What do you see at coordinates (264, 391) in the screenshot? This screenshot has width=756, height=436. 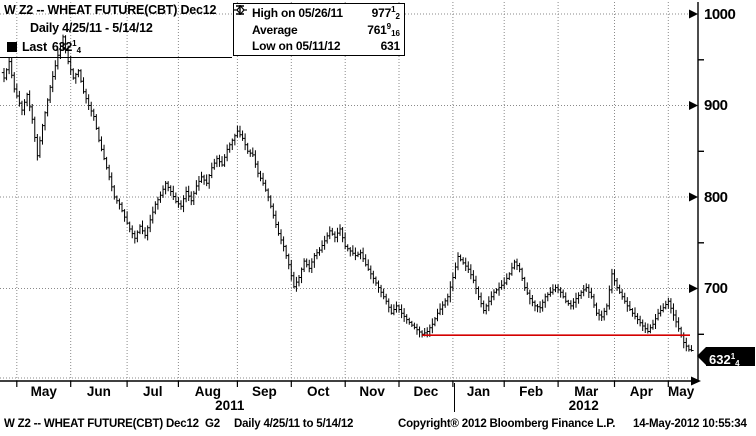 I see `month-label: Sep` at bounding box center [264, 391].